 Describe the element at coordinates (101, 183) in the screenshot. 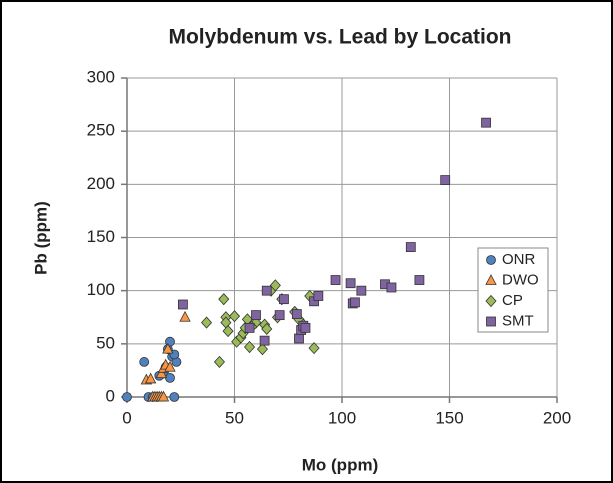

I see `y-tick-label: 200` at that location.